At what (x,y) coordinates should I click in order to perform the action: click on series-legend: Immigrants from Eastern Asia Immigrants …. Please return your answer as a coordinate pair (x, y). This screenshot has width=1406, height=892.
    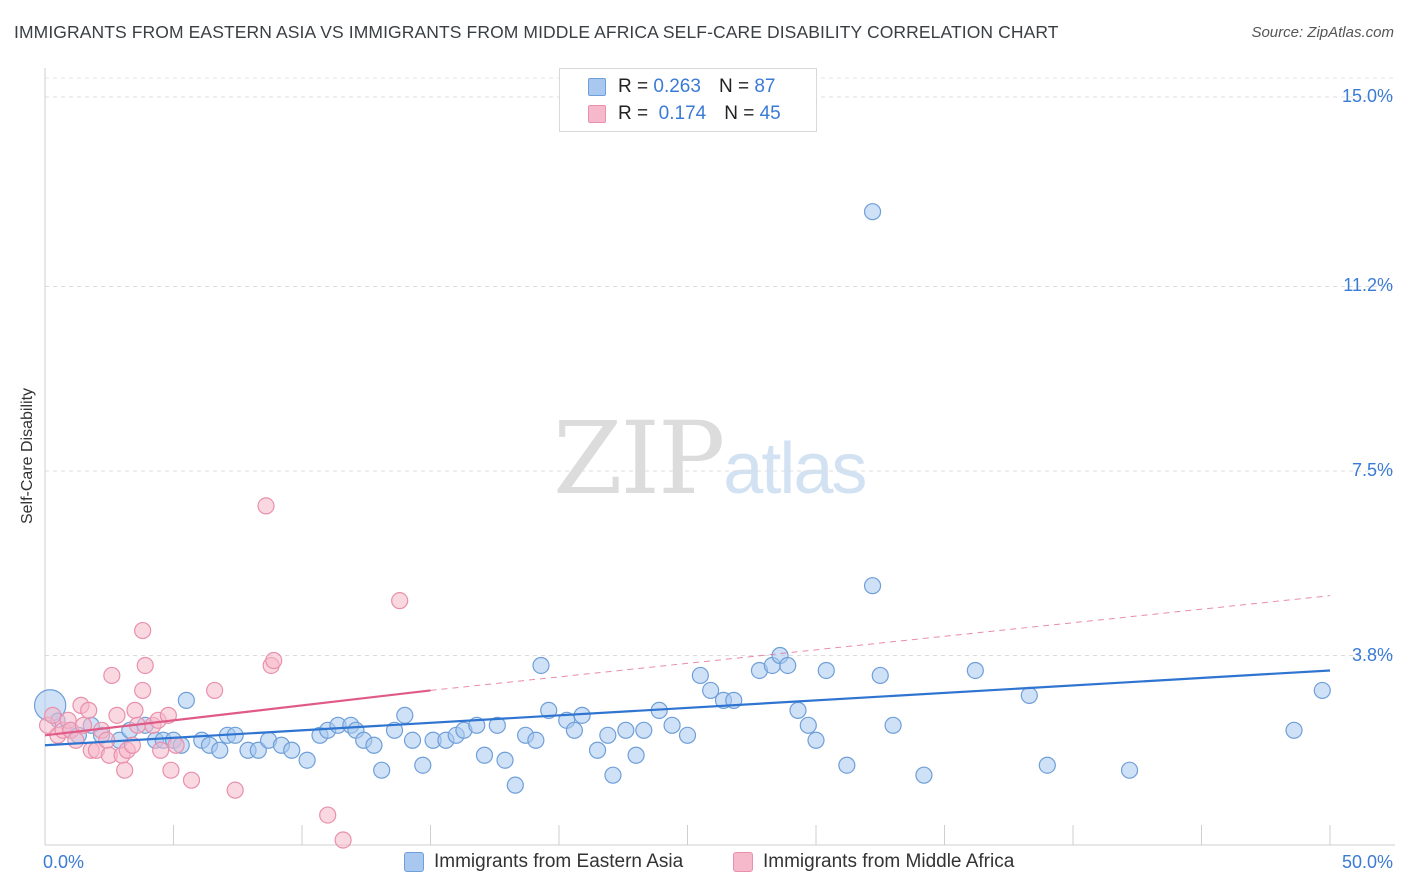
    Looking at the image, I should click on (703, 864).